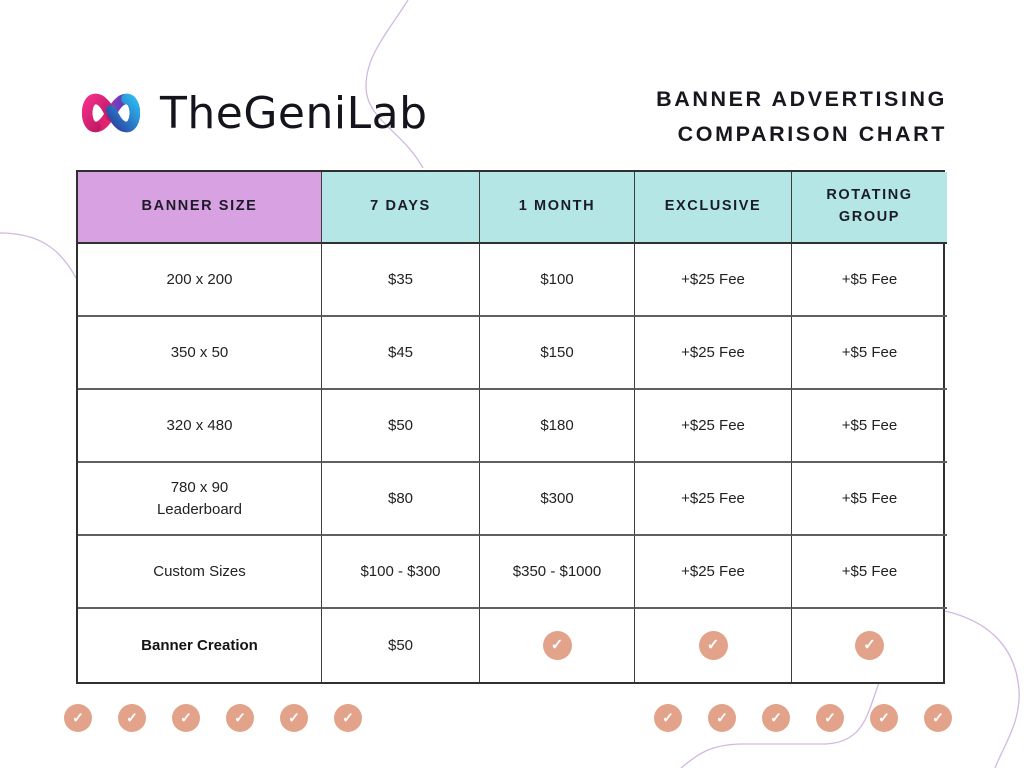 Image resolution: width=1024 pixels, height=768 pixels. Describe the element at coordinates (557, 499) in the screenshot. I see `price-cell: $300` at that location.